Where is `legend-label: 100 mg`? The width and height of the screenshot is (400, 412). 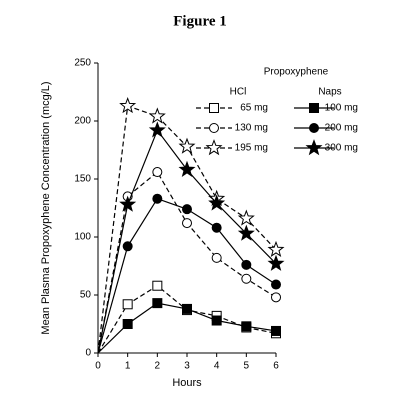
legend-label: 100 mg is located at coordinates (341, 108).